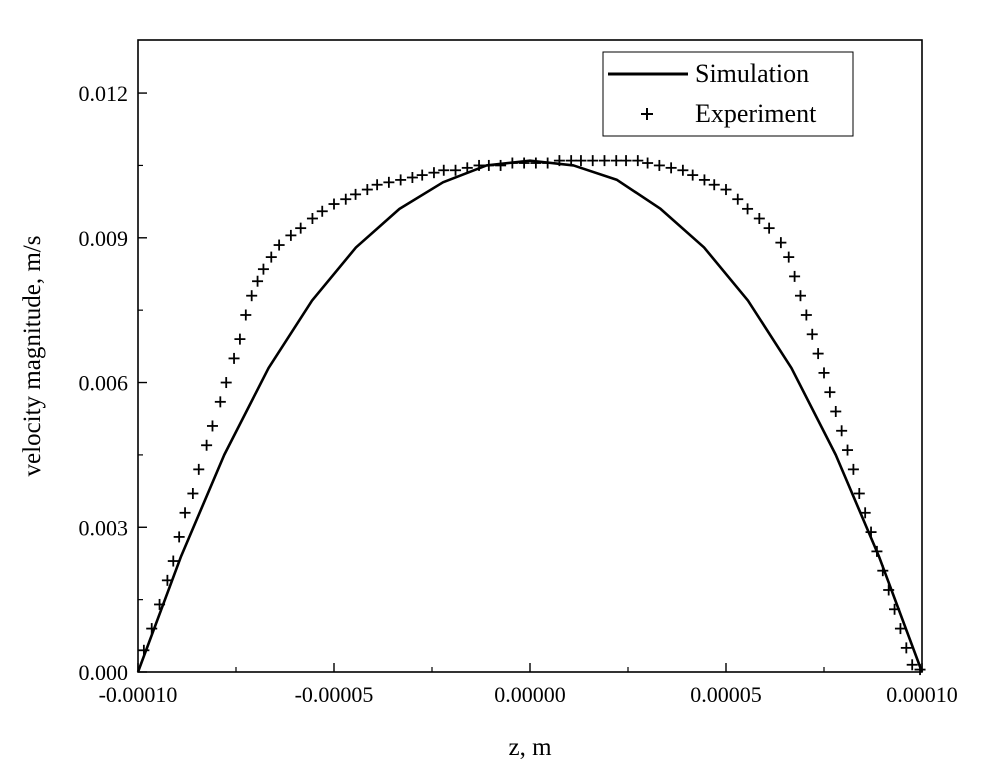  What do you see at coordinates (104, 527) in the screenshot?
I see `y-tick-label: 0.003` at bounding box center [104, 527].